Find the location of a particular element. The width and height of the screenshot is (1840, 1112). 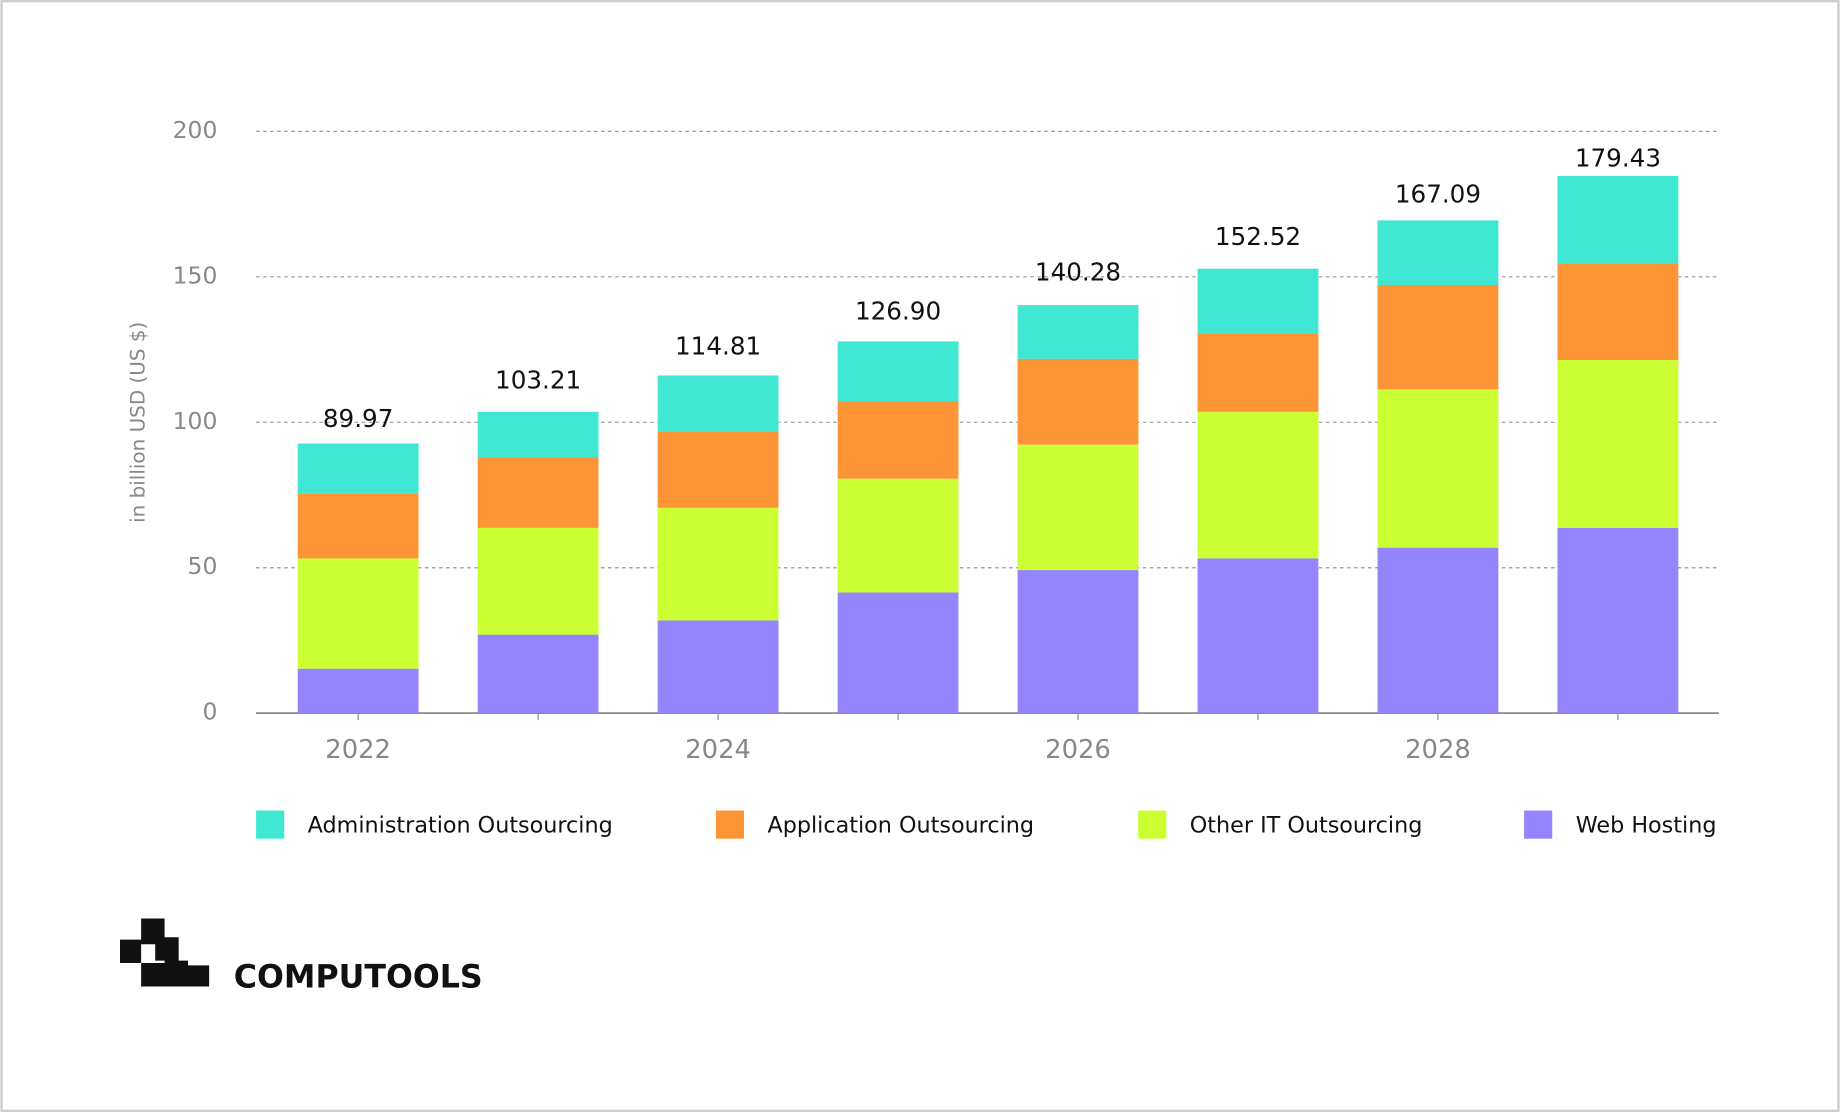

brand: COMPUTOOLS is located at coordinates (358, 977).